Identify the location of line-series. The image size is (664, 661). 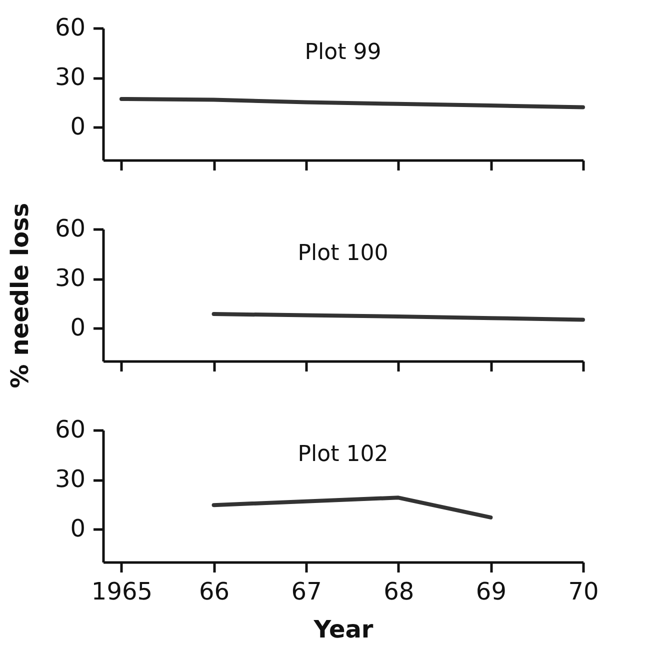
(352, 103).